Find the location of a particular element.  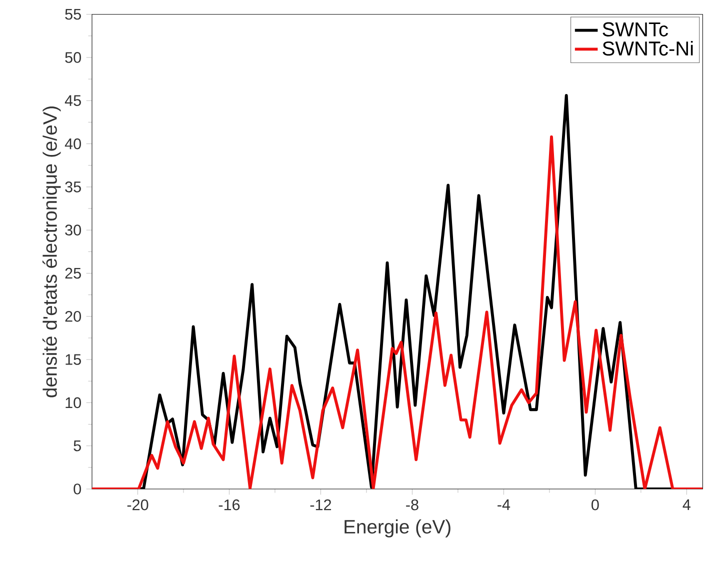

x-tick-label: 0 is located at coordinates (595, 504).